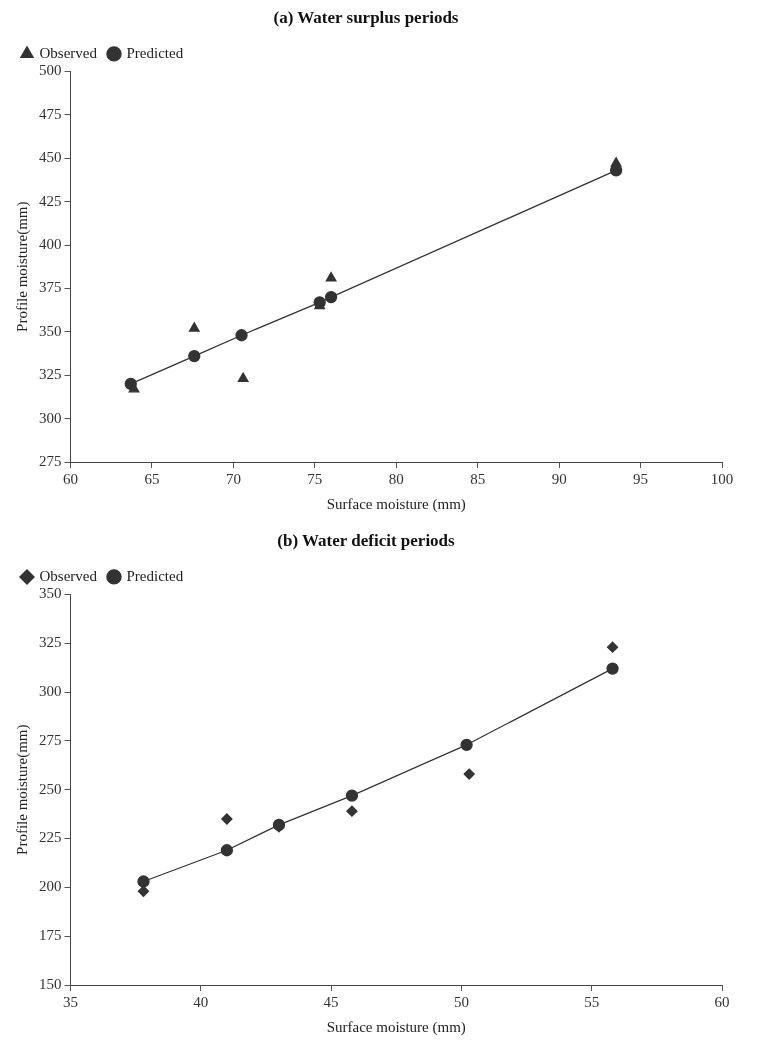 This screenshot has height=1046, width=762. Describe the element at coordinates (641, 478) in the screenshot. I see `x-tick-label: 95` at that location.